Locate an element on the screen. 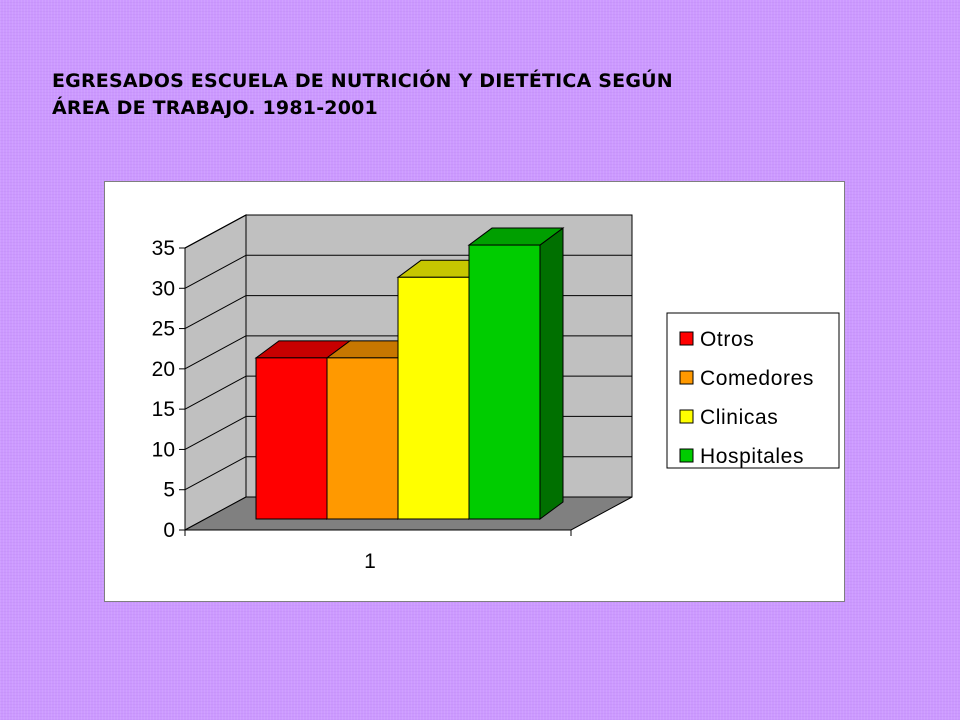 Image resolution: width=960 pixels, height=720 pixels. legend-box is located at coordinates (753, 390).